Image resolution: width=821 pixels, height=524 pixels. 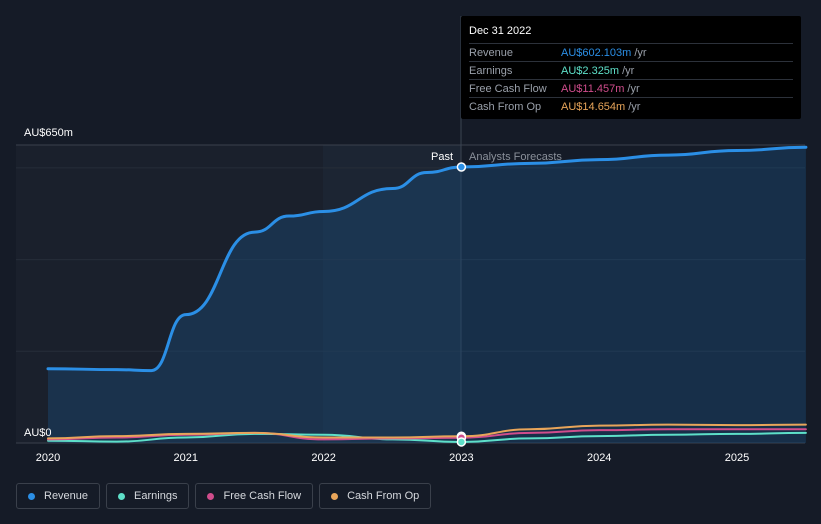 What do you see at coordinates (461, 304) in the screenshot?
I see `chart-markers` at bounding box center [461, 304].